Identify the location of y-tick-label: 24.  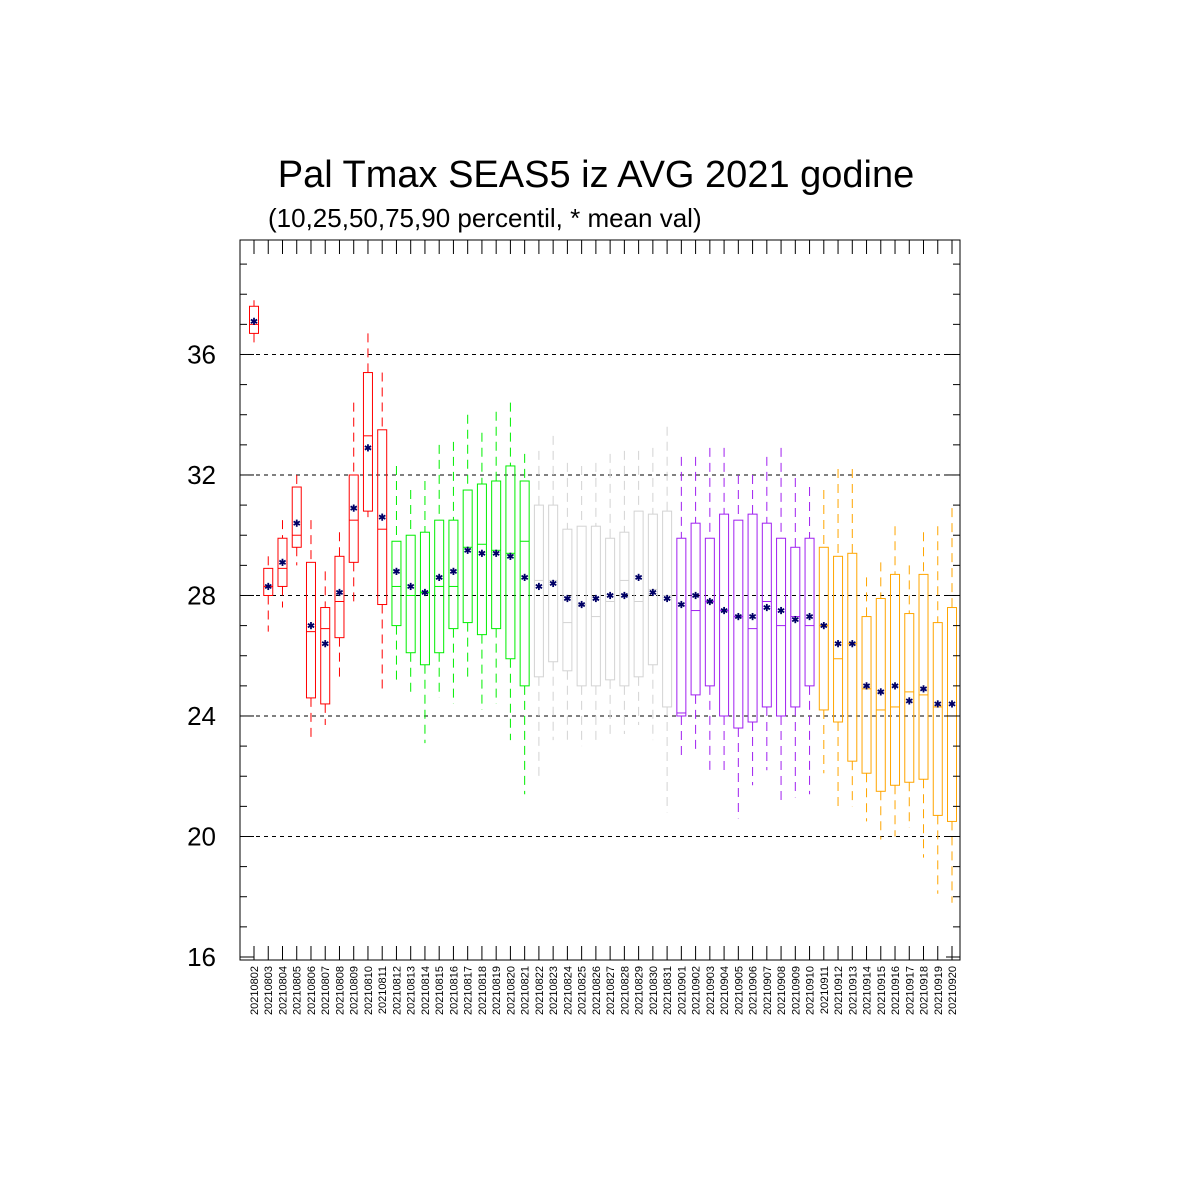
(201, 716).